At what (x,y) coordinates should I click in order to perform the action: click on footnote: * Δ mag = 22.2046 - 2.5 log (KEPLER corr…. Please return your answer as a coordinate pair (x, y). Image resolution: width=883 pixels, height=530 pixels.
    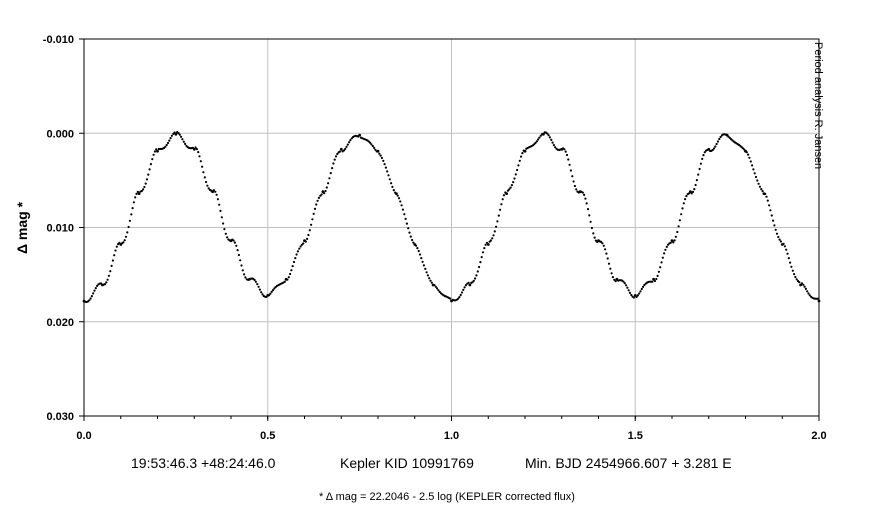
    Looking at the image, I should click on (447, 497).